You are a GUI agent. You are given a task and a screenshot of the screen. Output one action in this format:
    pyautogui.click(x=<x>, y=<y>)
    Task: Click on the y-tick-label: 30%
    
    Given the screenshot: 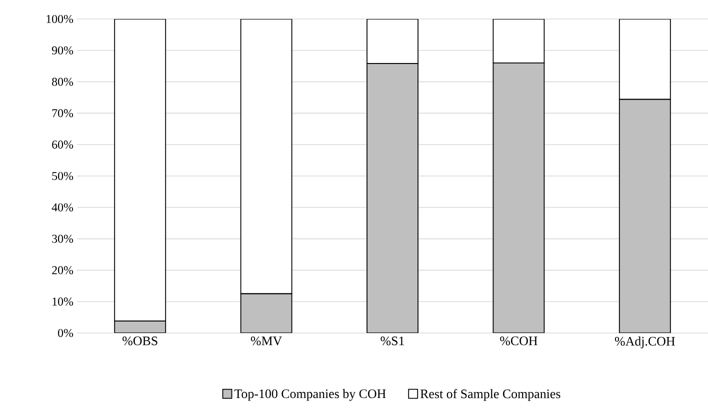 What is the action you would take?
    pyautogui.click(x=63, y=238)
    